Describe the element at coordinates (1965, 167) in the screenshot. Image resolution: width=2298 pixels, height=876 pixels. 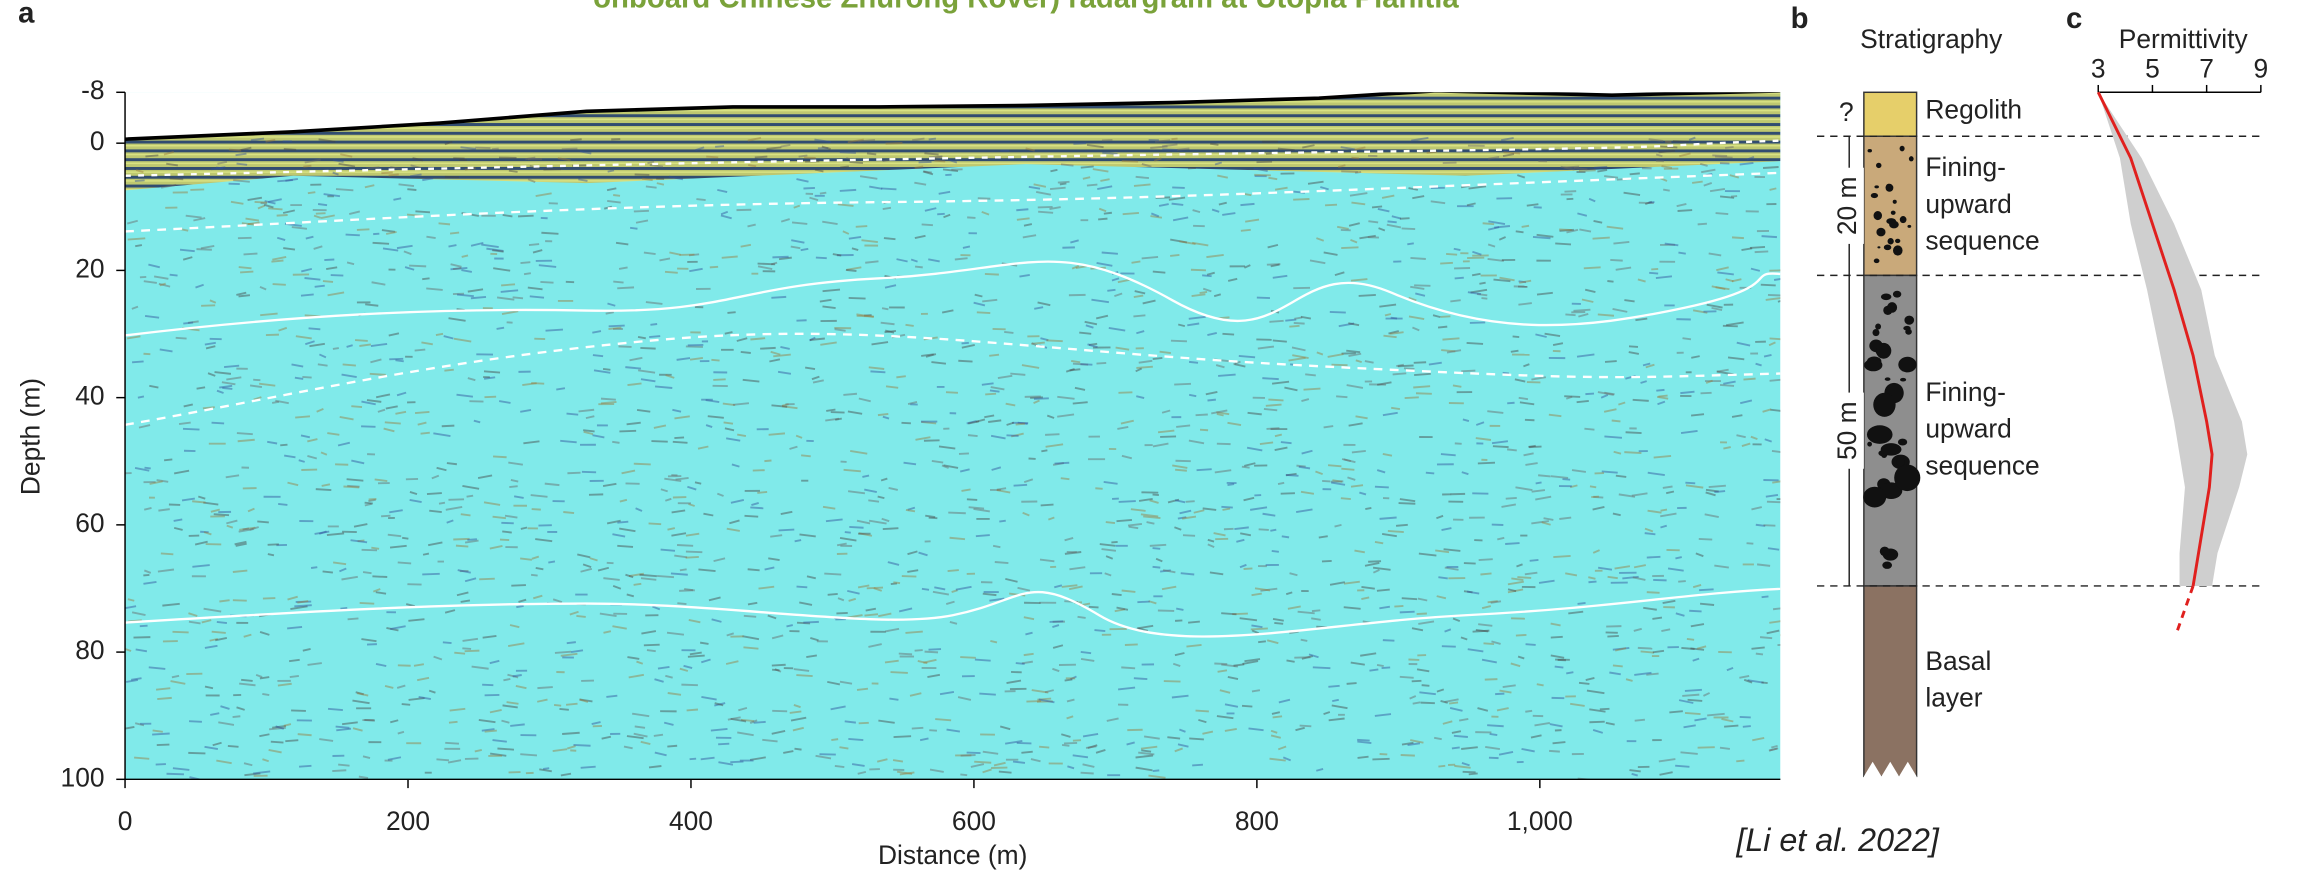
I see `layer-label: Fining-` at that location.